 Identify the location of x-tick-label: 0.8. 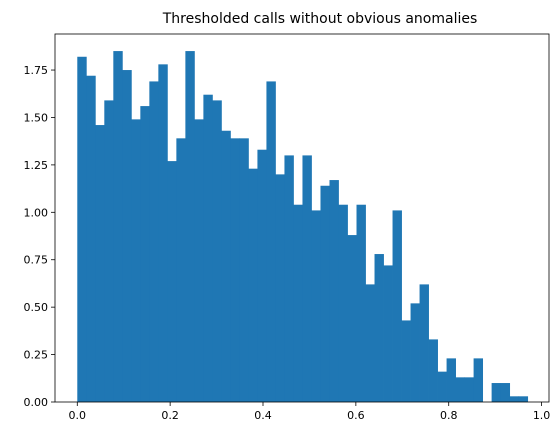
(449, 415).